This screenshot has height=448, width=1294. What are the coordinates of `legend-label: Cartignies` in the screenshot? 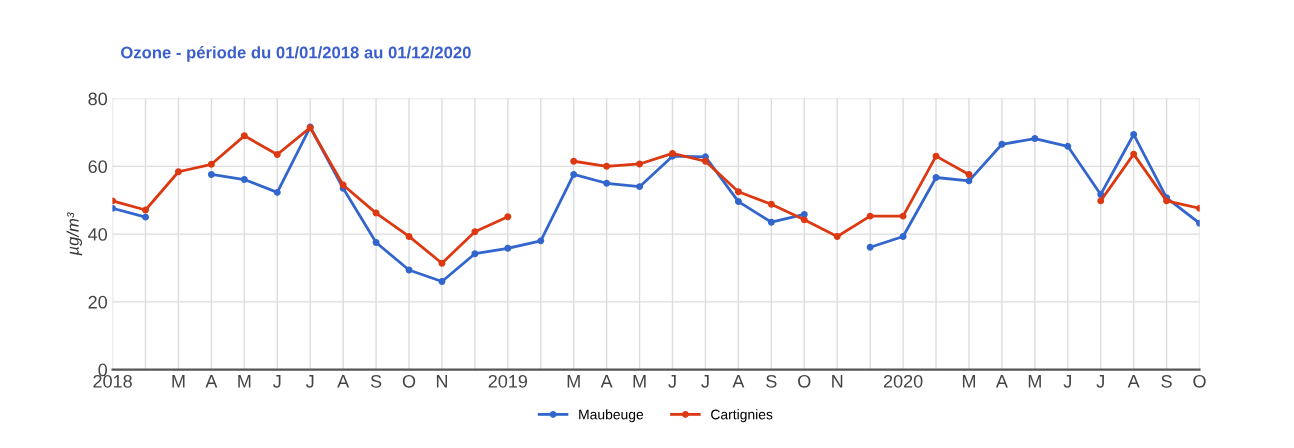 It's located at (742, 416).